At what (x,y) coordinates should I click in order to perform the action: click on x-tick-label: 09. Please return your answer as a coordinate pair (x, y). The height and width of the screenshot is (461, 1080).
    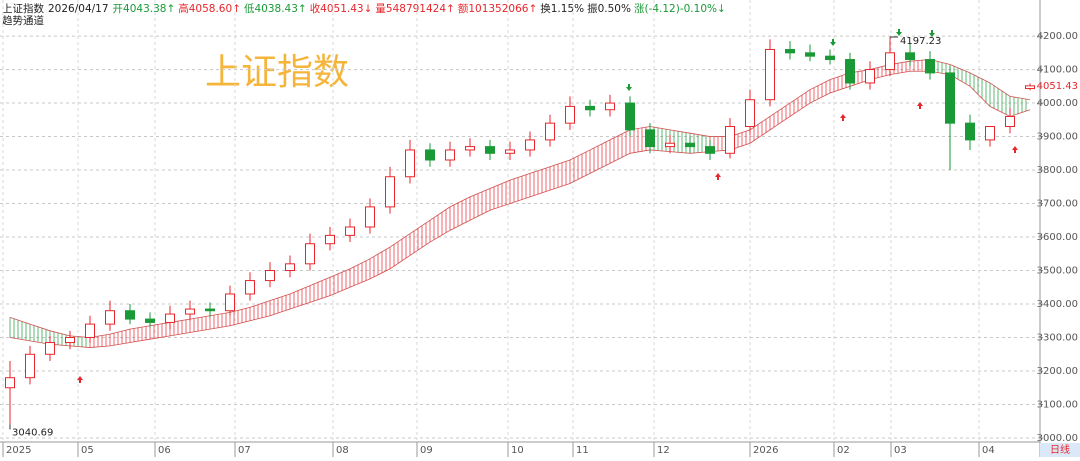
    Looking at the image, I should click on (426, 450).